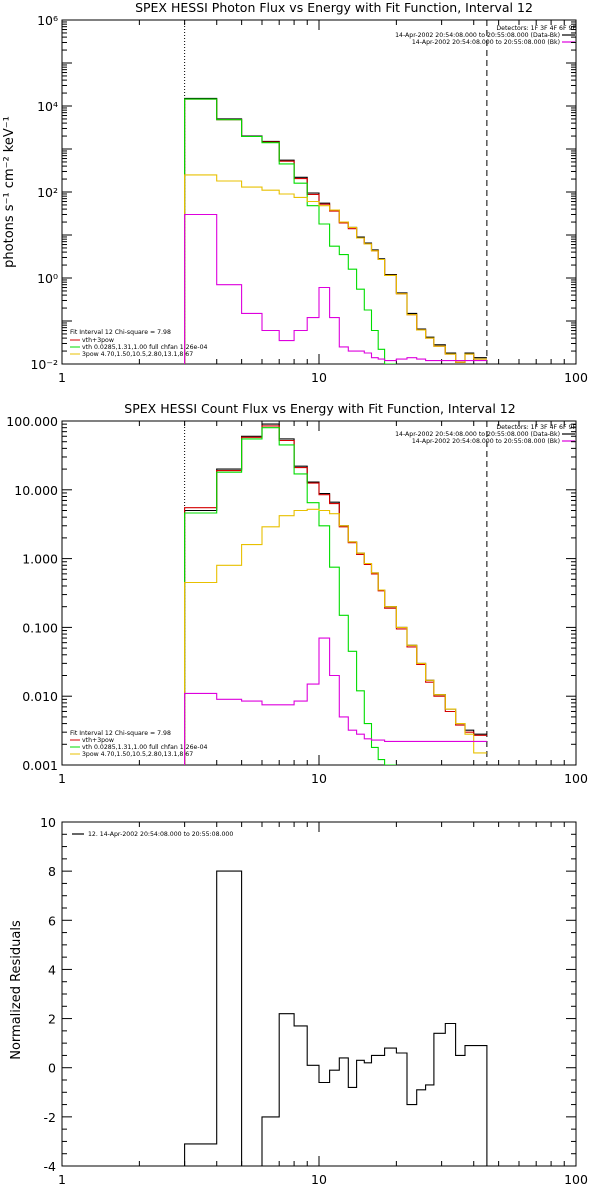 The image size is (600, 1200). I want to click on y-tick-label: 10⁴, so click(47, 106).